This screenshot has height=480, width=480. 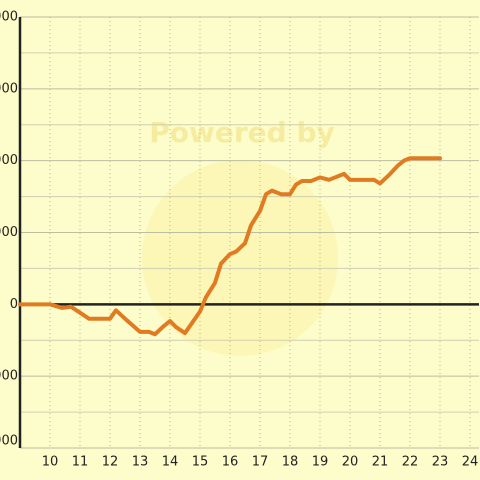 I want to click on x-tick-label: 11, so click(x=80, y=462).